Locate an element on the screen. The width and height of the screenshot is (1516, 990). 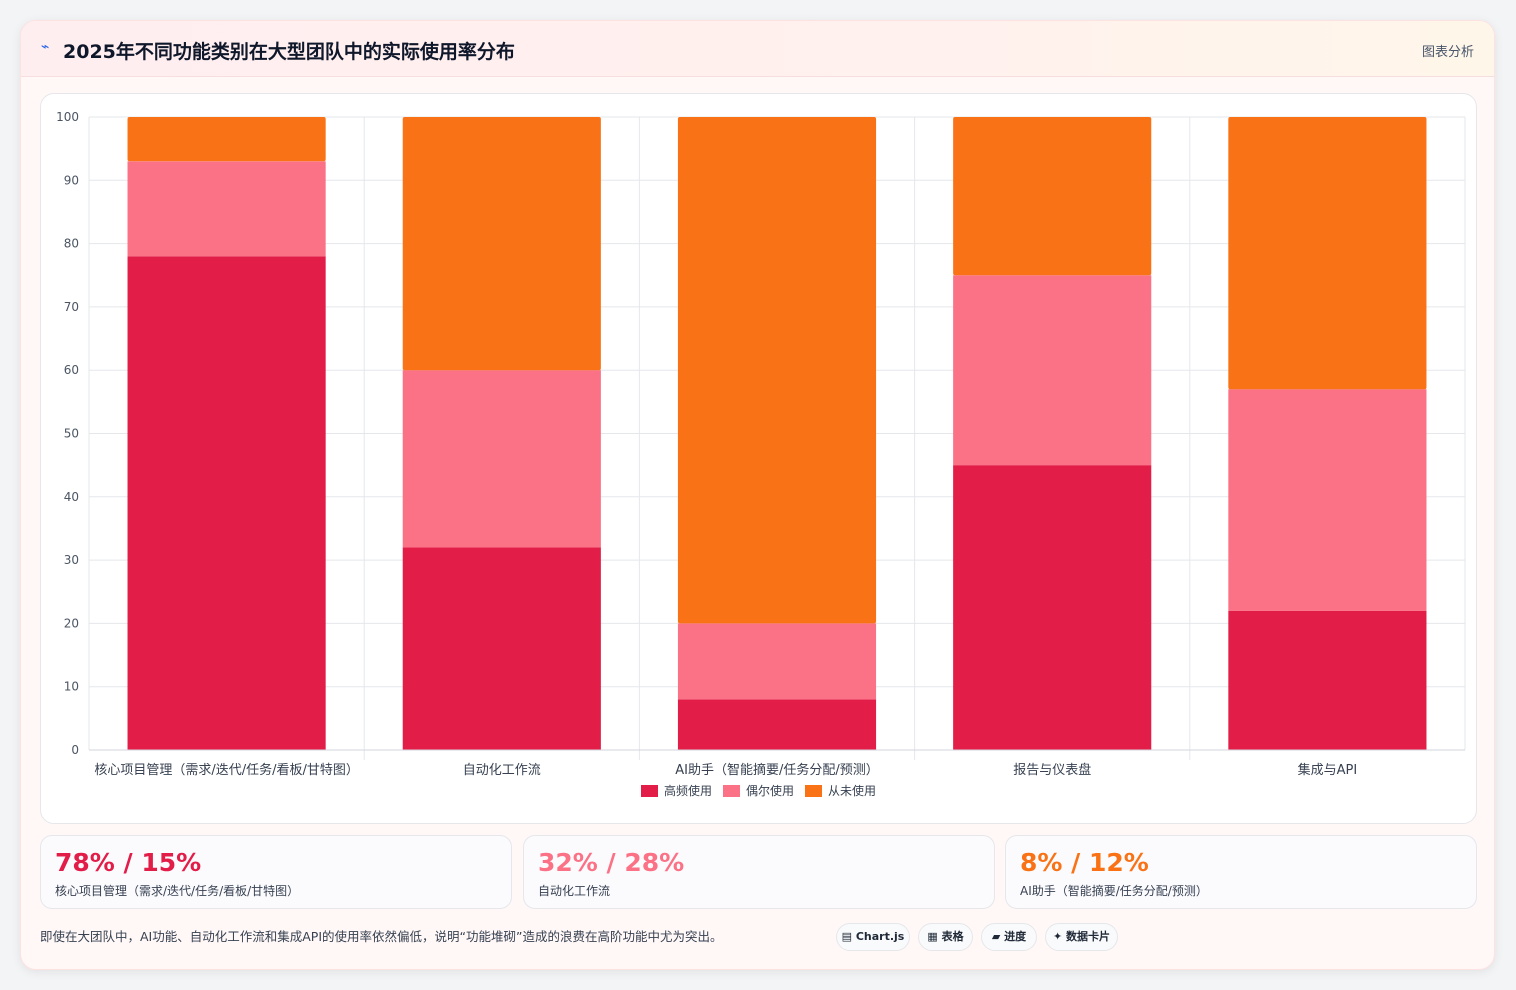
chip-table: ▦ 表格 is located at coordinates (945, 937).